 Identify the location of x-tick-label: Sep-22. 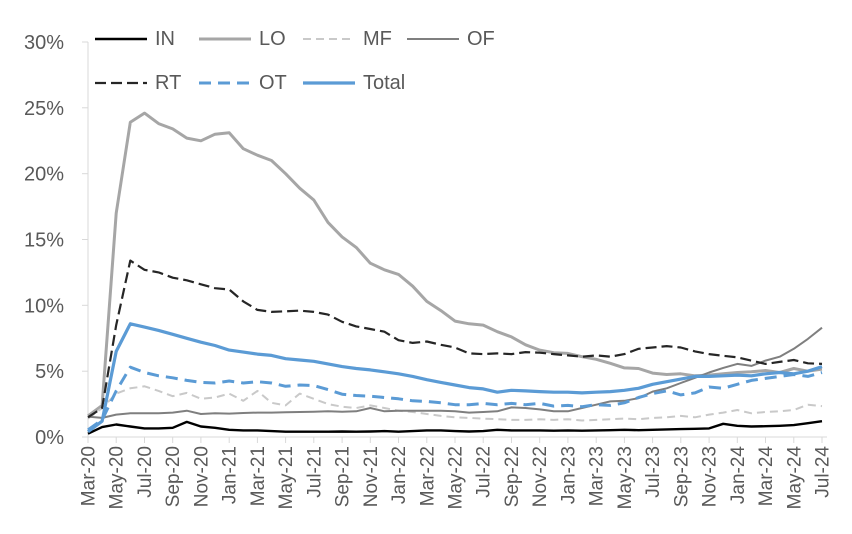
(512, 476).